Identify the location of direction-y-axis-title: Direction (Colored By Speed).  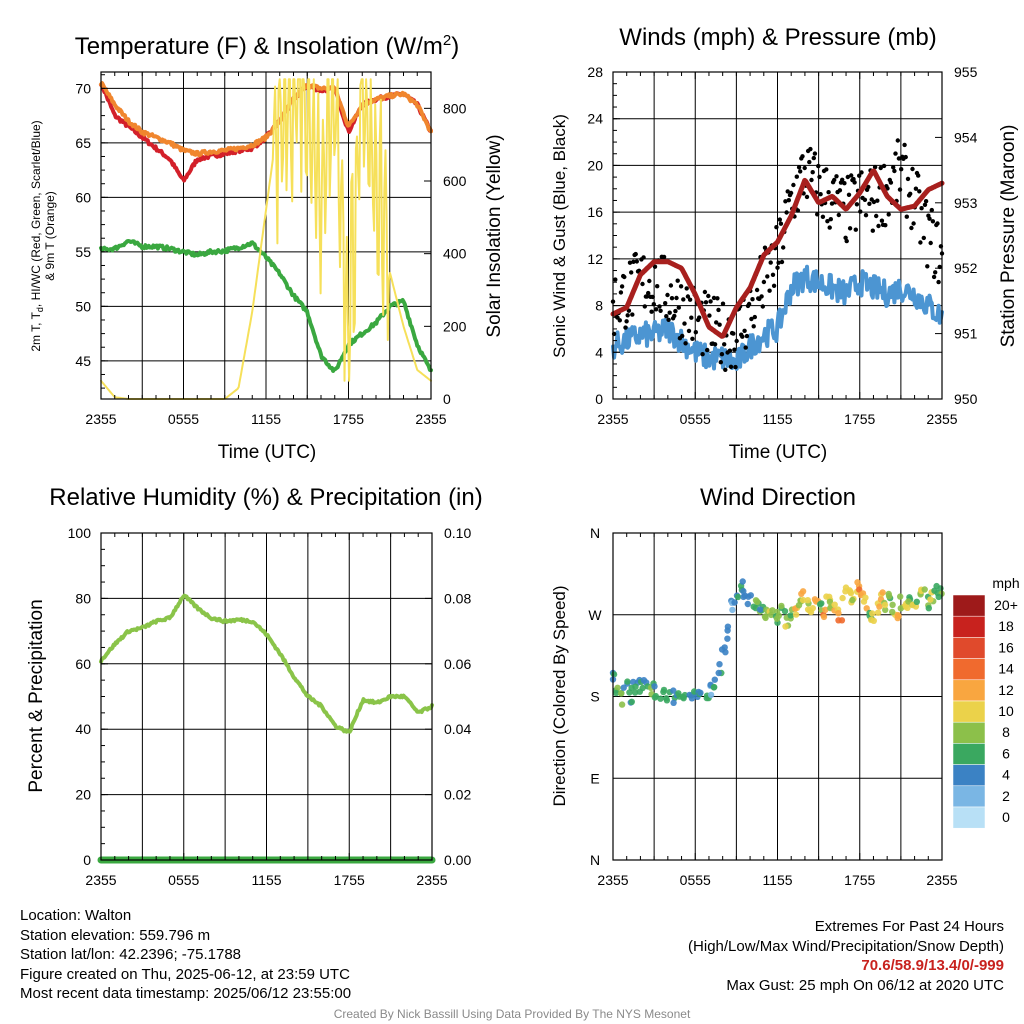
(559, 695).